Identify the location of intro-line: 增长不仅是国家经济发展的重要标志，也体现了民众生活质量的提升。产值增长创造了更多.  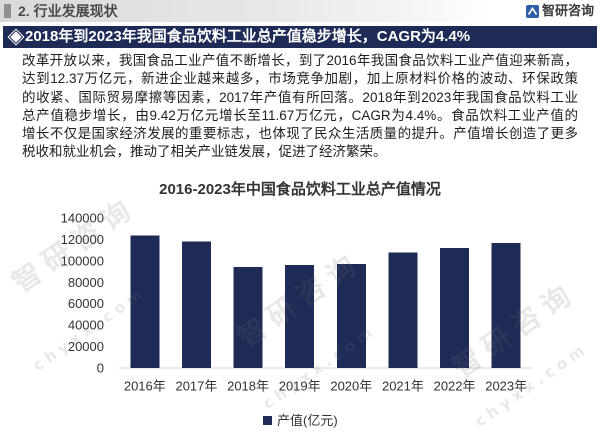
(300, 134).